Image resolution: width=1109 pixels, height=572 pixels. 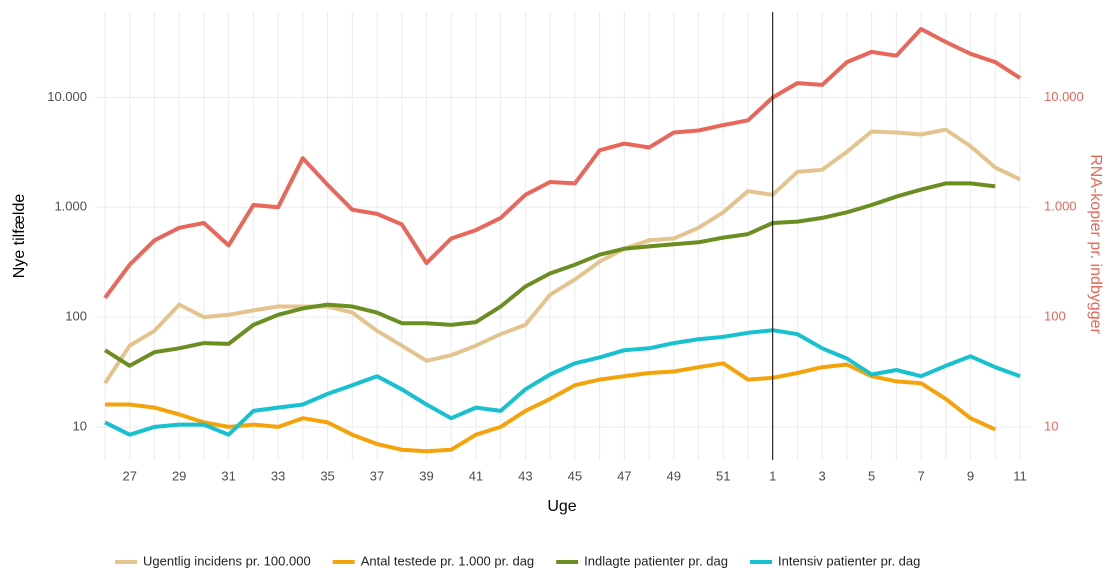 What do you see at coordinates (970, 475) in the screenshot?
I see `x-tick-label: 9` at bounding box center [970, 475].